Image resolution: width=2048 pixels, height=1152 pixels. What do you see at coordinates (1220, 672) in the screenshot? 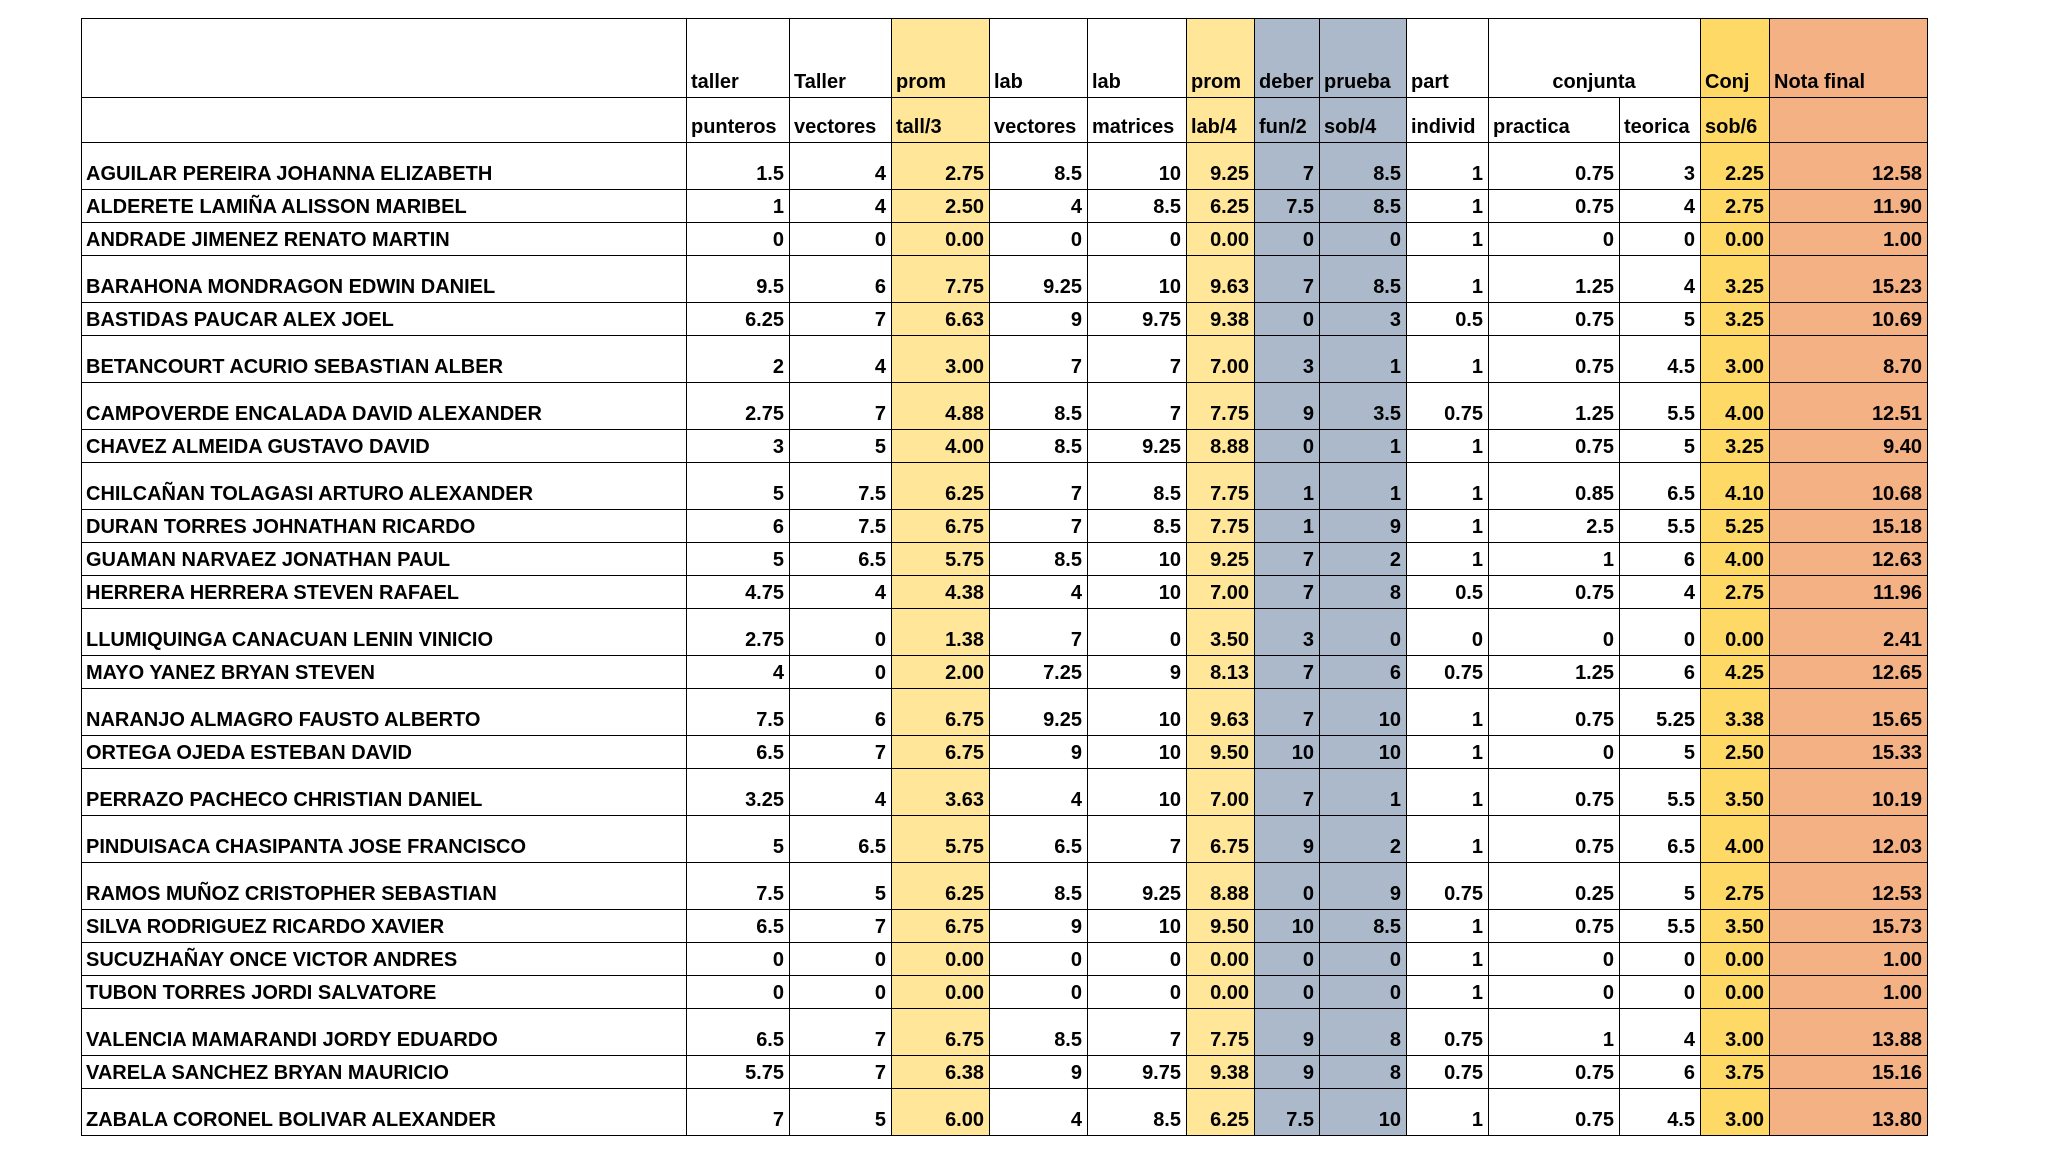
I see `grade-cell: 8.13` at bounding box center [1220, 672].